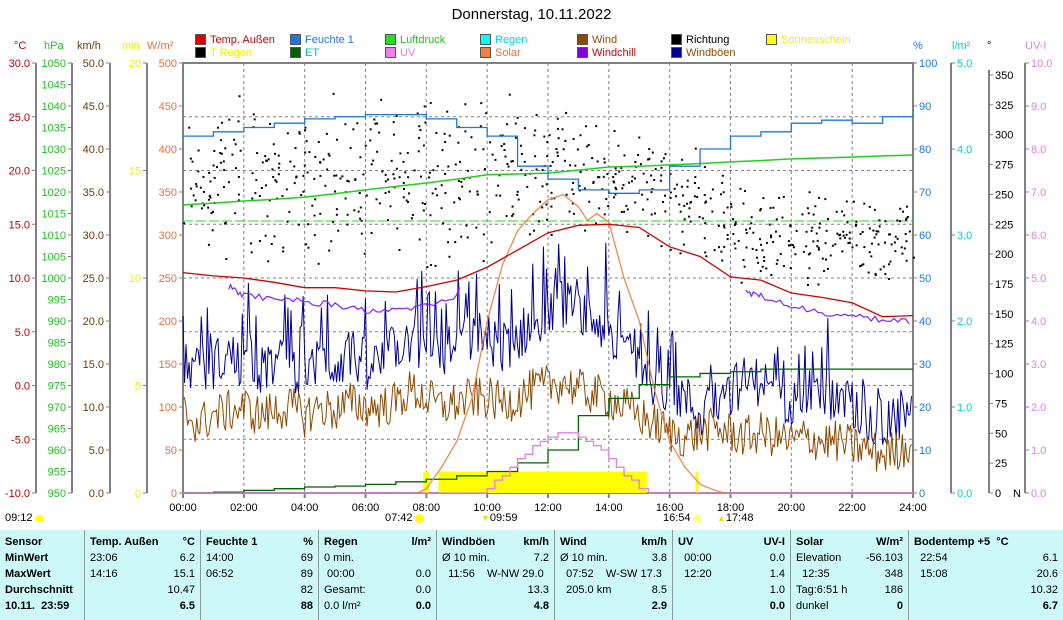  Describe the element at coordinates (495, 606) in the screenshot. I see `table-row: 4.8` at that location.